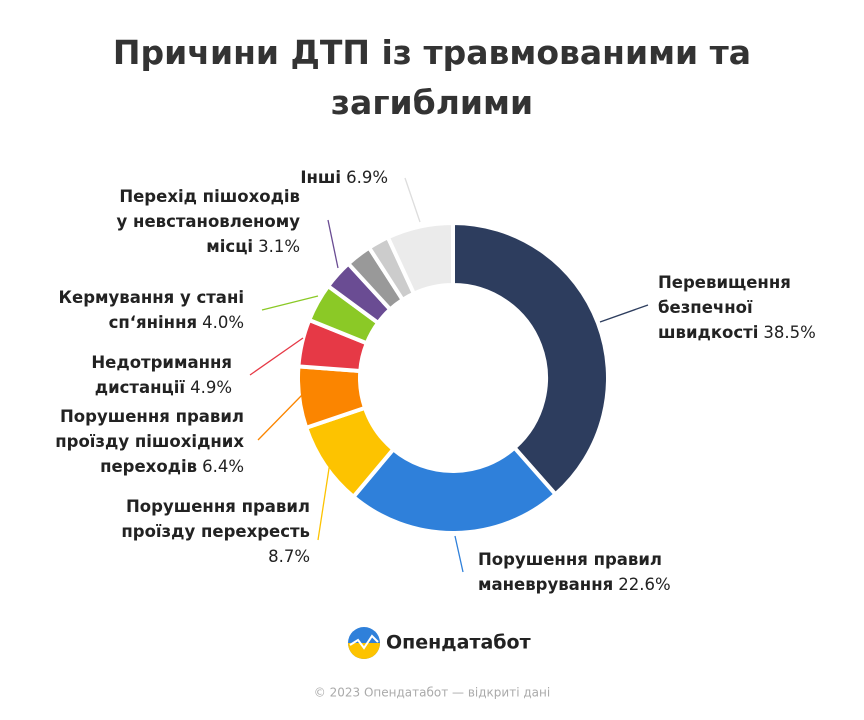  What do you see at coordinates (708, 332) in the screenshot?
I see `label-line: швидкості` at bounding box center [708, 332].